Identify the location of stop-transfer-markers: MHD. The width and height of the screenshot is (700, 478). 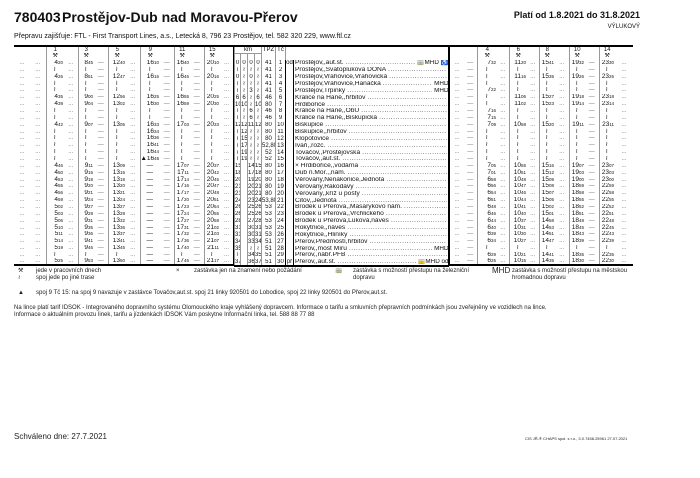
(441, 248).